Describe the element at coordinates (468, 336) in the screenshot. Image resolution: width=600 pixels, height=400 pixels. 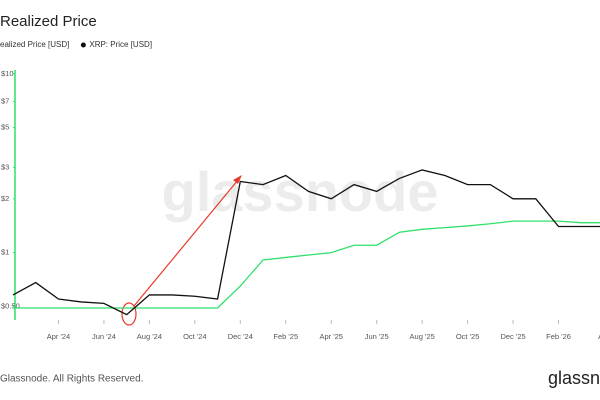
I see `x-tick-label: Oct '25` at that location.